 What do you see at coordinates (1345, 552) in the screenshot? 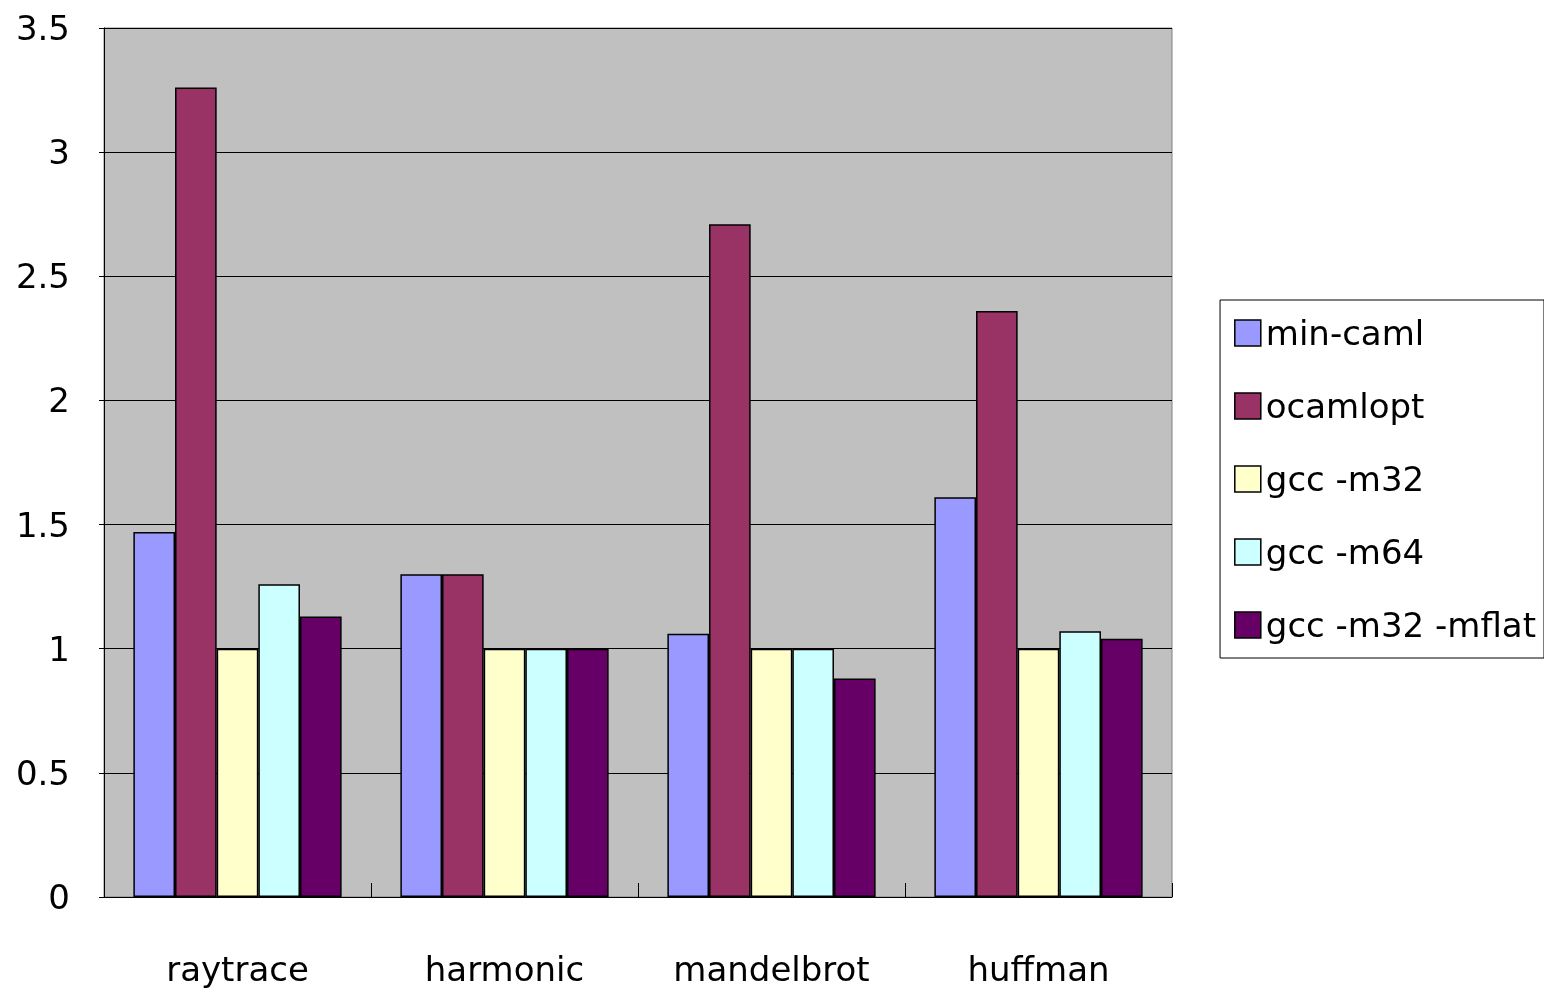
I see `legend-label: gcc -m64` at bounding box center [1345, 552].